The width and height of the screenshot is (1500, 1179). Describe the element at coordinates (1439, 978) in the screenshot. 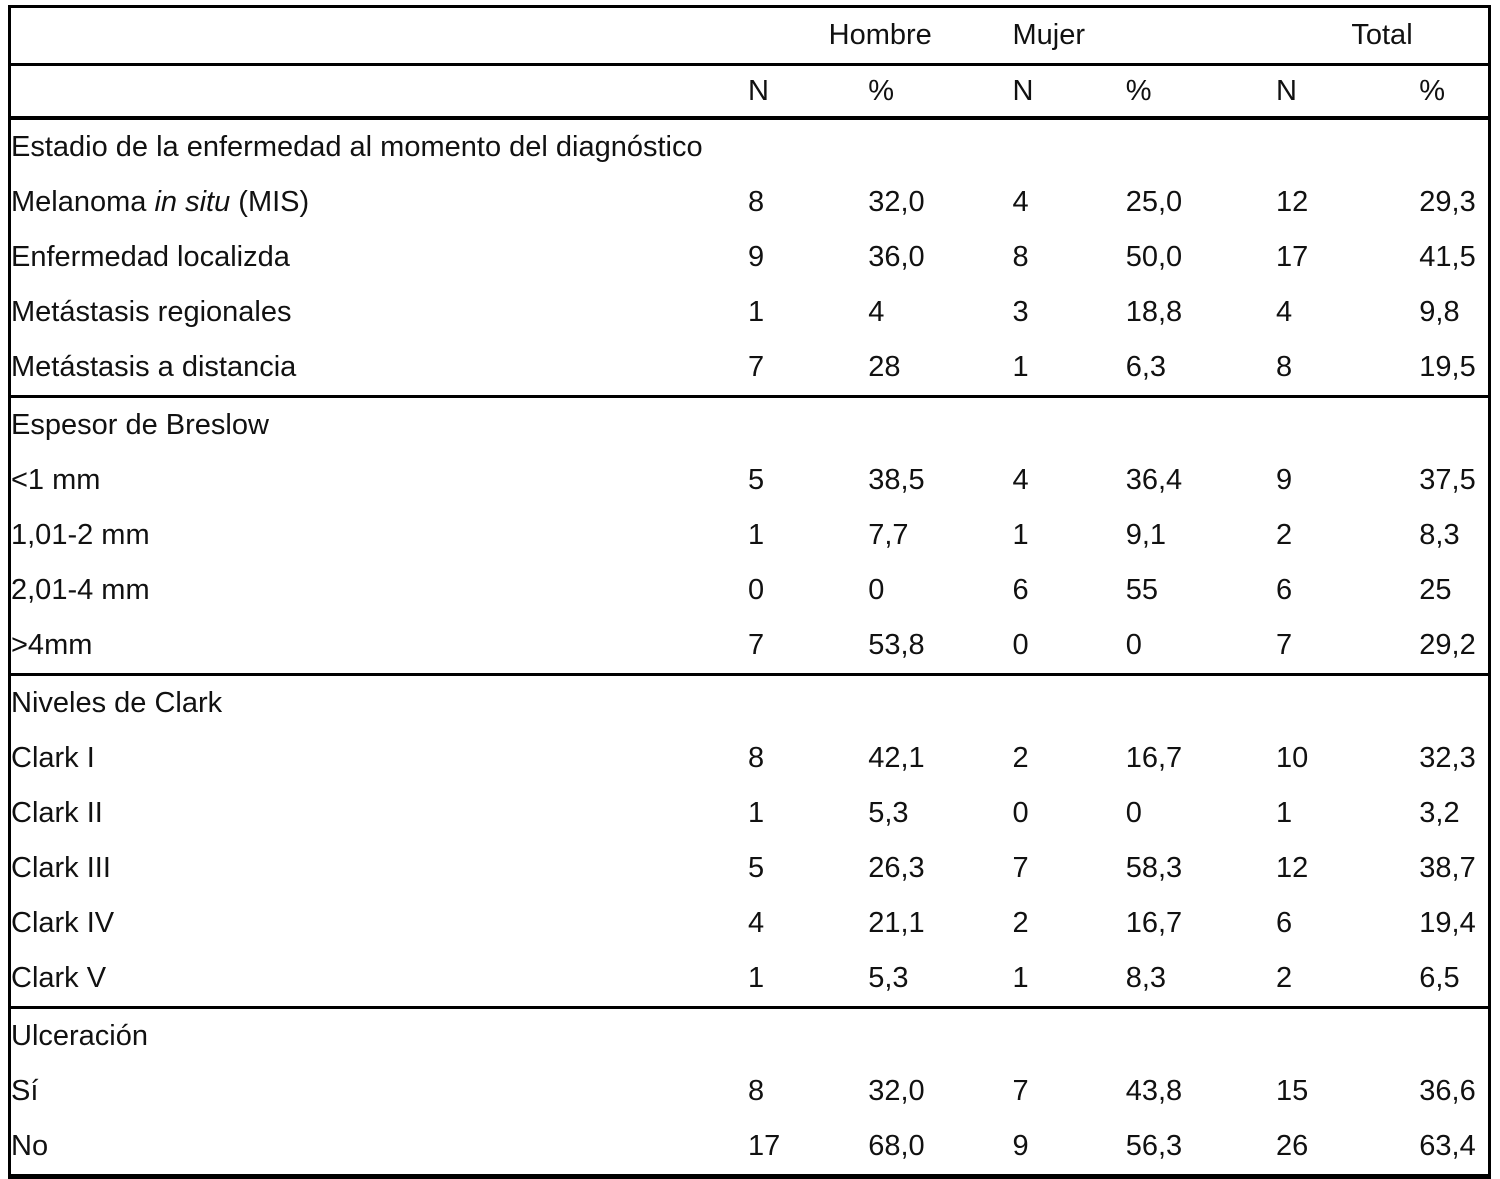

I see `value-cell: 6,5` at that location.